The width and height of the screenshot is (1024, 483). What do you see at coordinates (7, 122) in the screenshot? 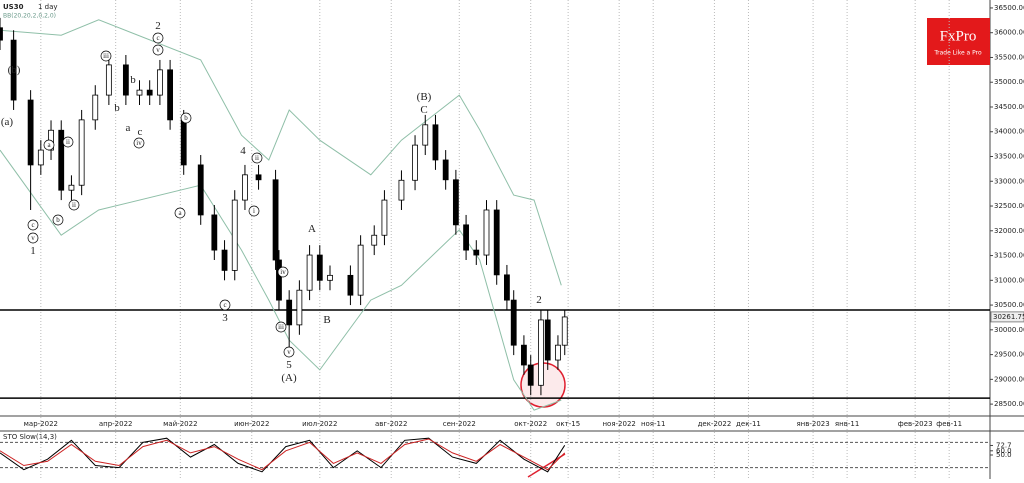
I see `wave-label: (a)` at bounding box center [7, 122].